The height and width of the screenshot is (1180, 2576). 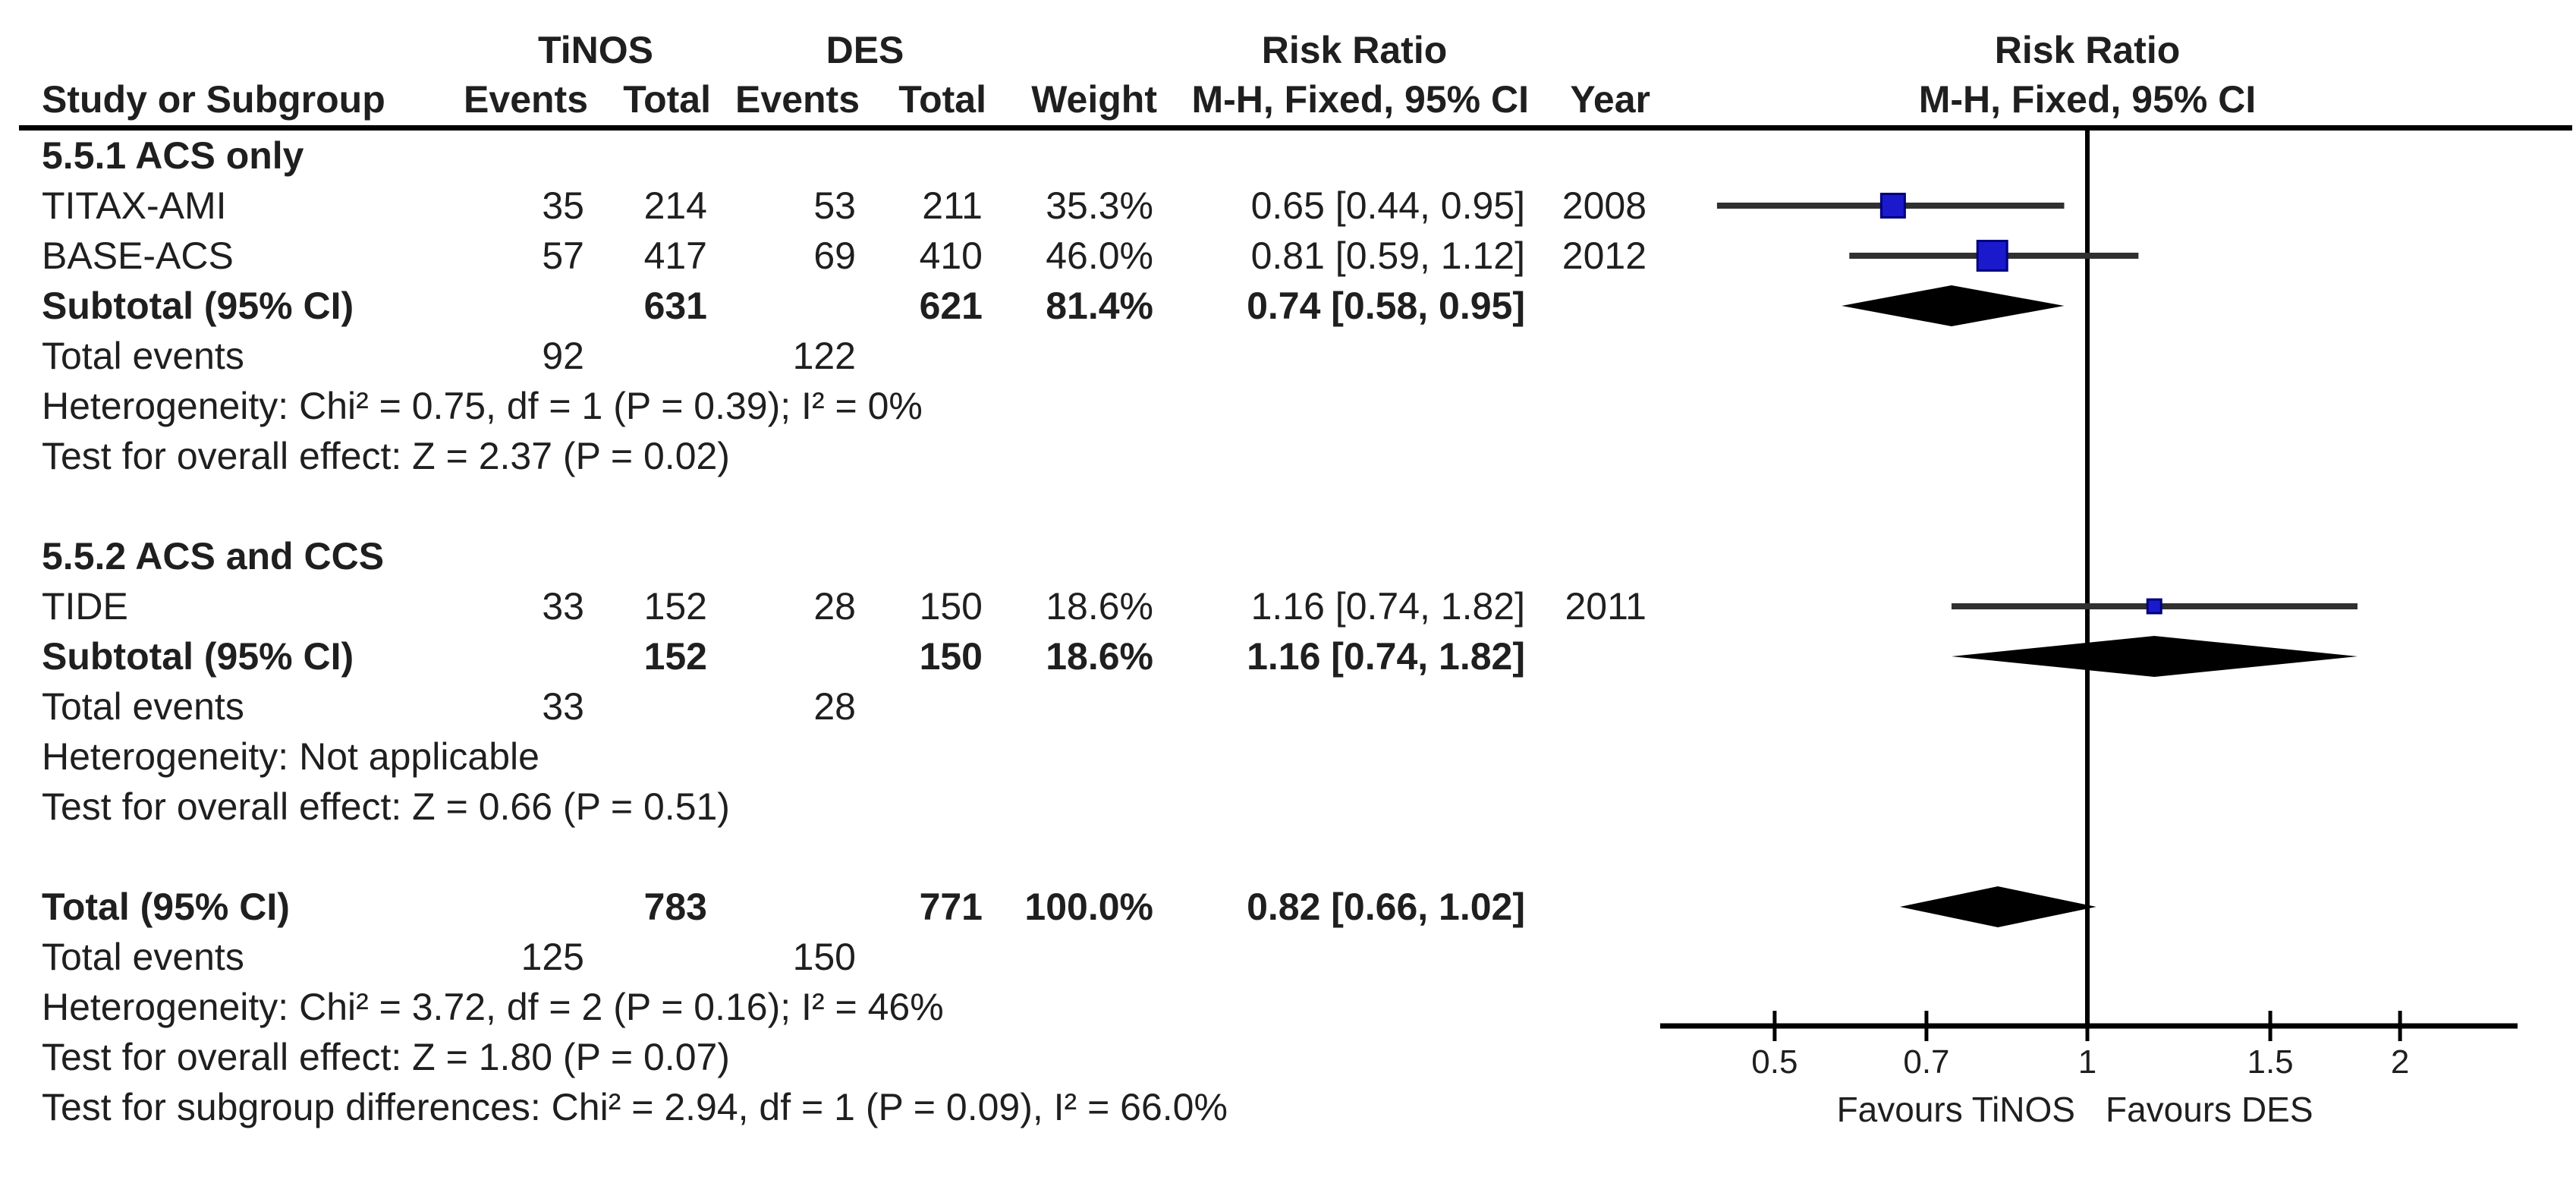 What do you see at coordinates (667, 99) in the screenshot?
I see `total1-column-header: Total` at bounding box center [667, 99].